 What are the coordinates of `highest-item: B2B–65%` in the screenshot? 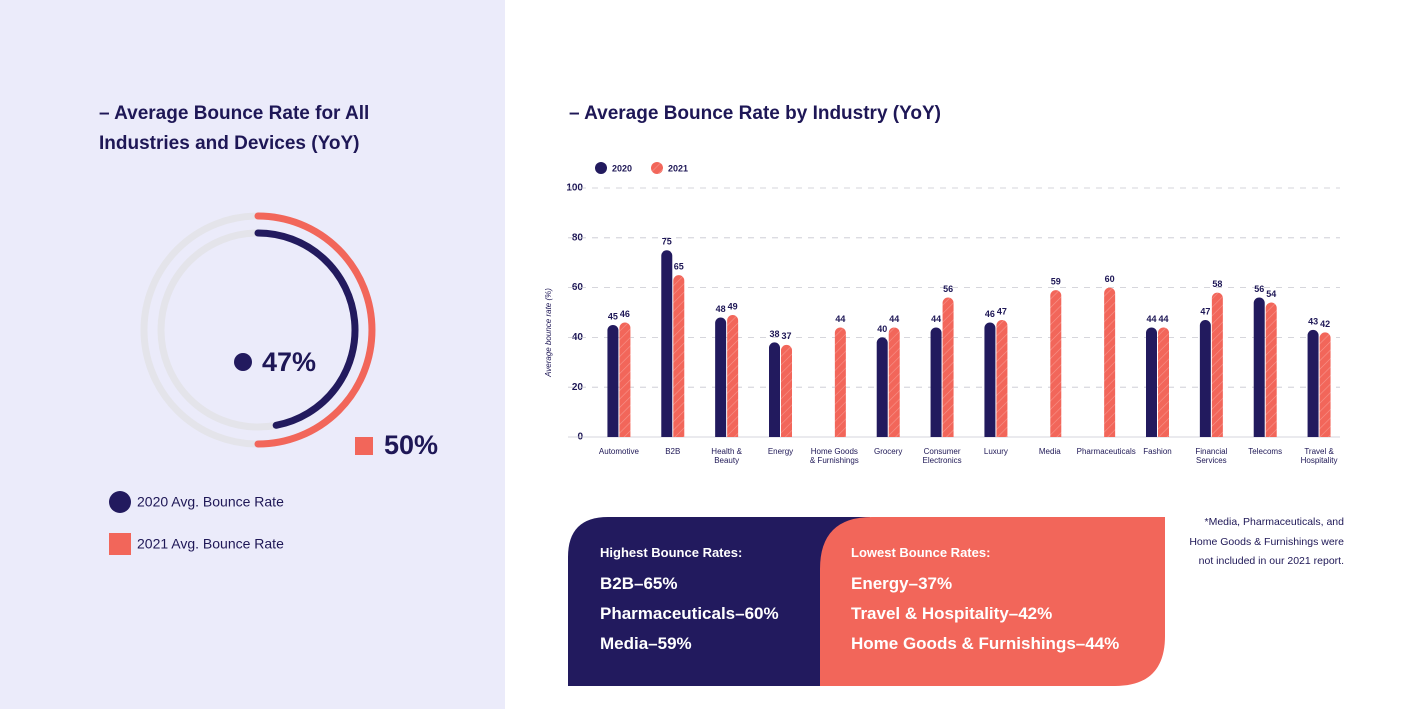 It's located at (639, 583).